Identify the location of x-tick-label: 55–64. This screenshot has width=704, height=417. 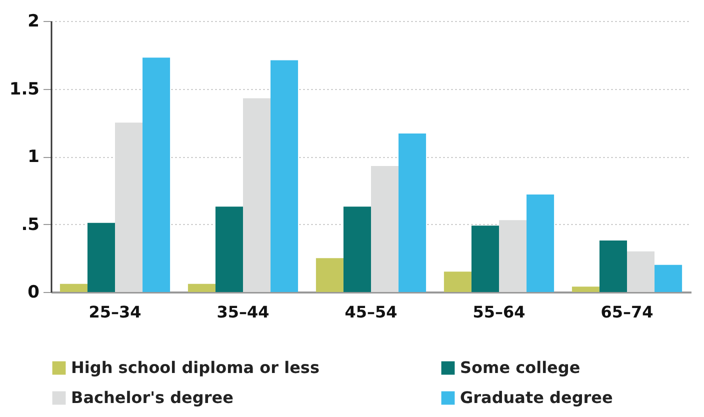
(499, 312).